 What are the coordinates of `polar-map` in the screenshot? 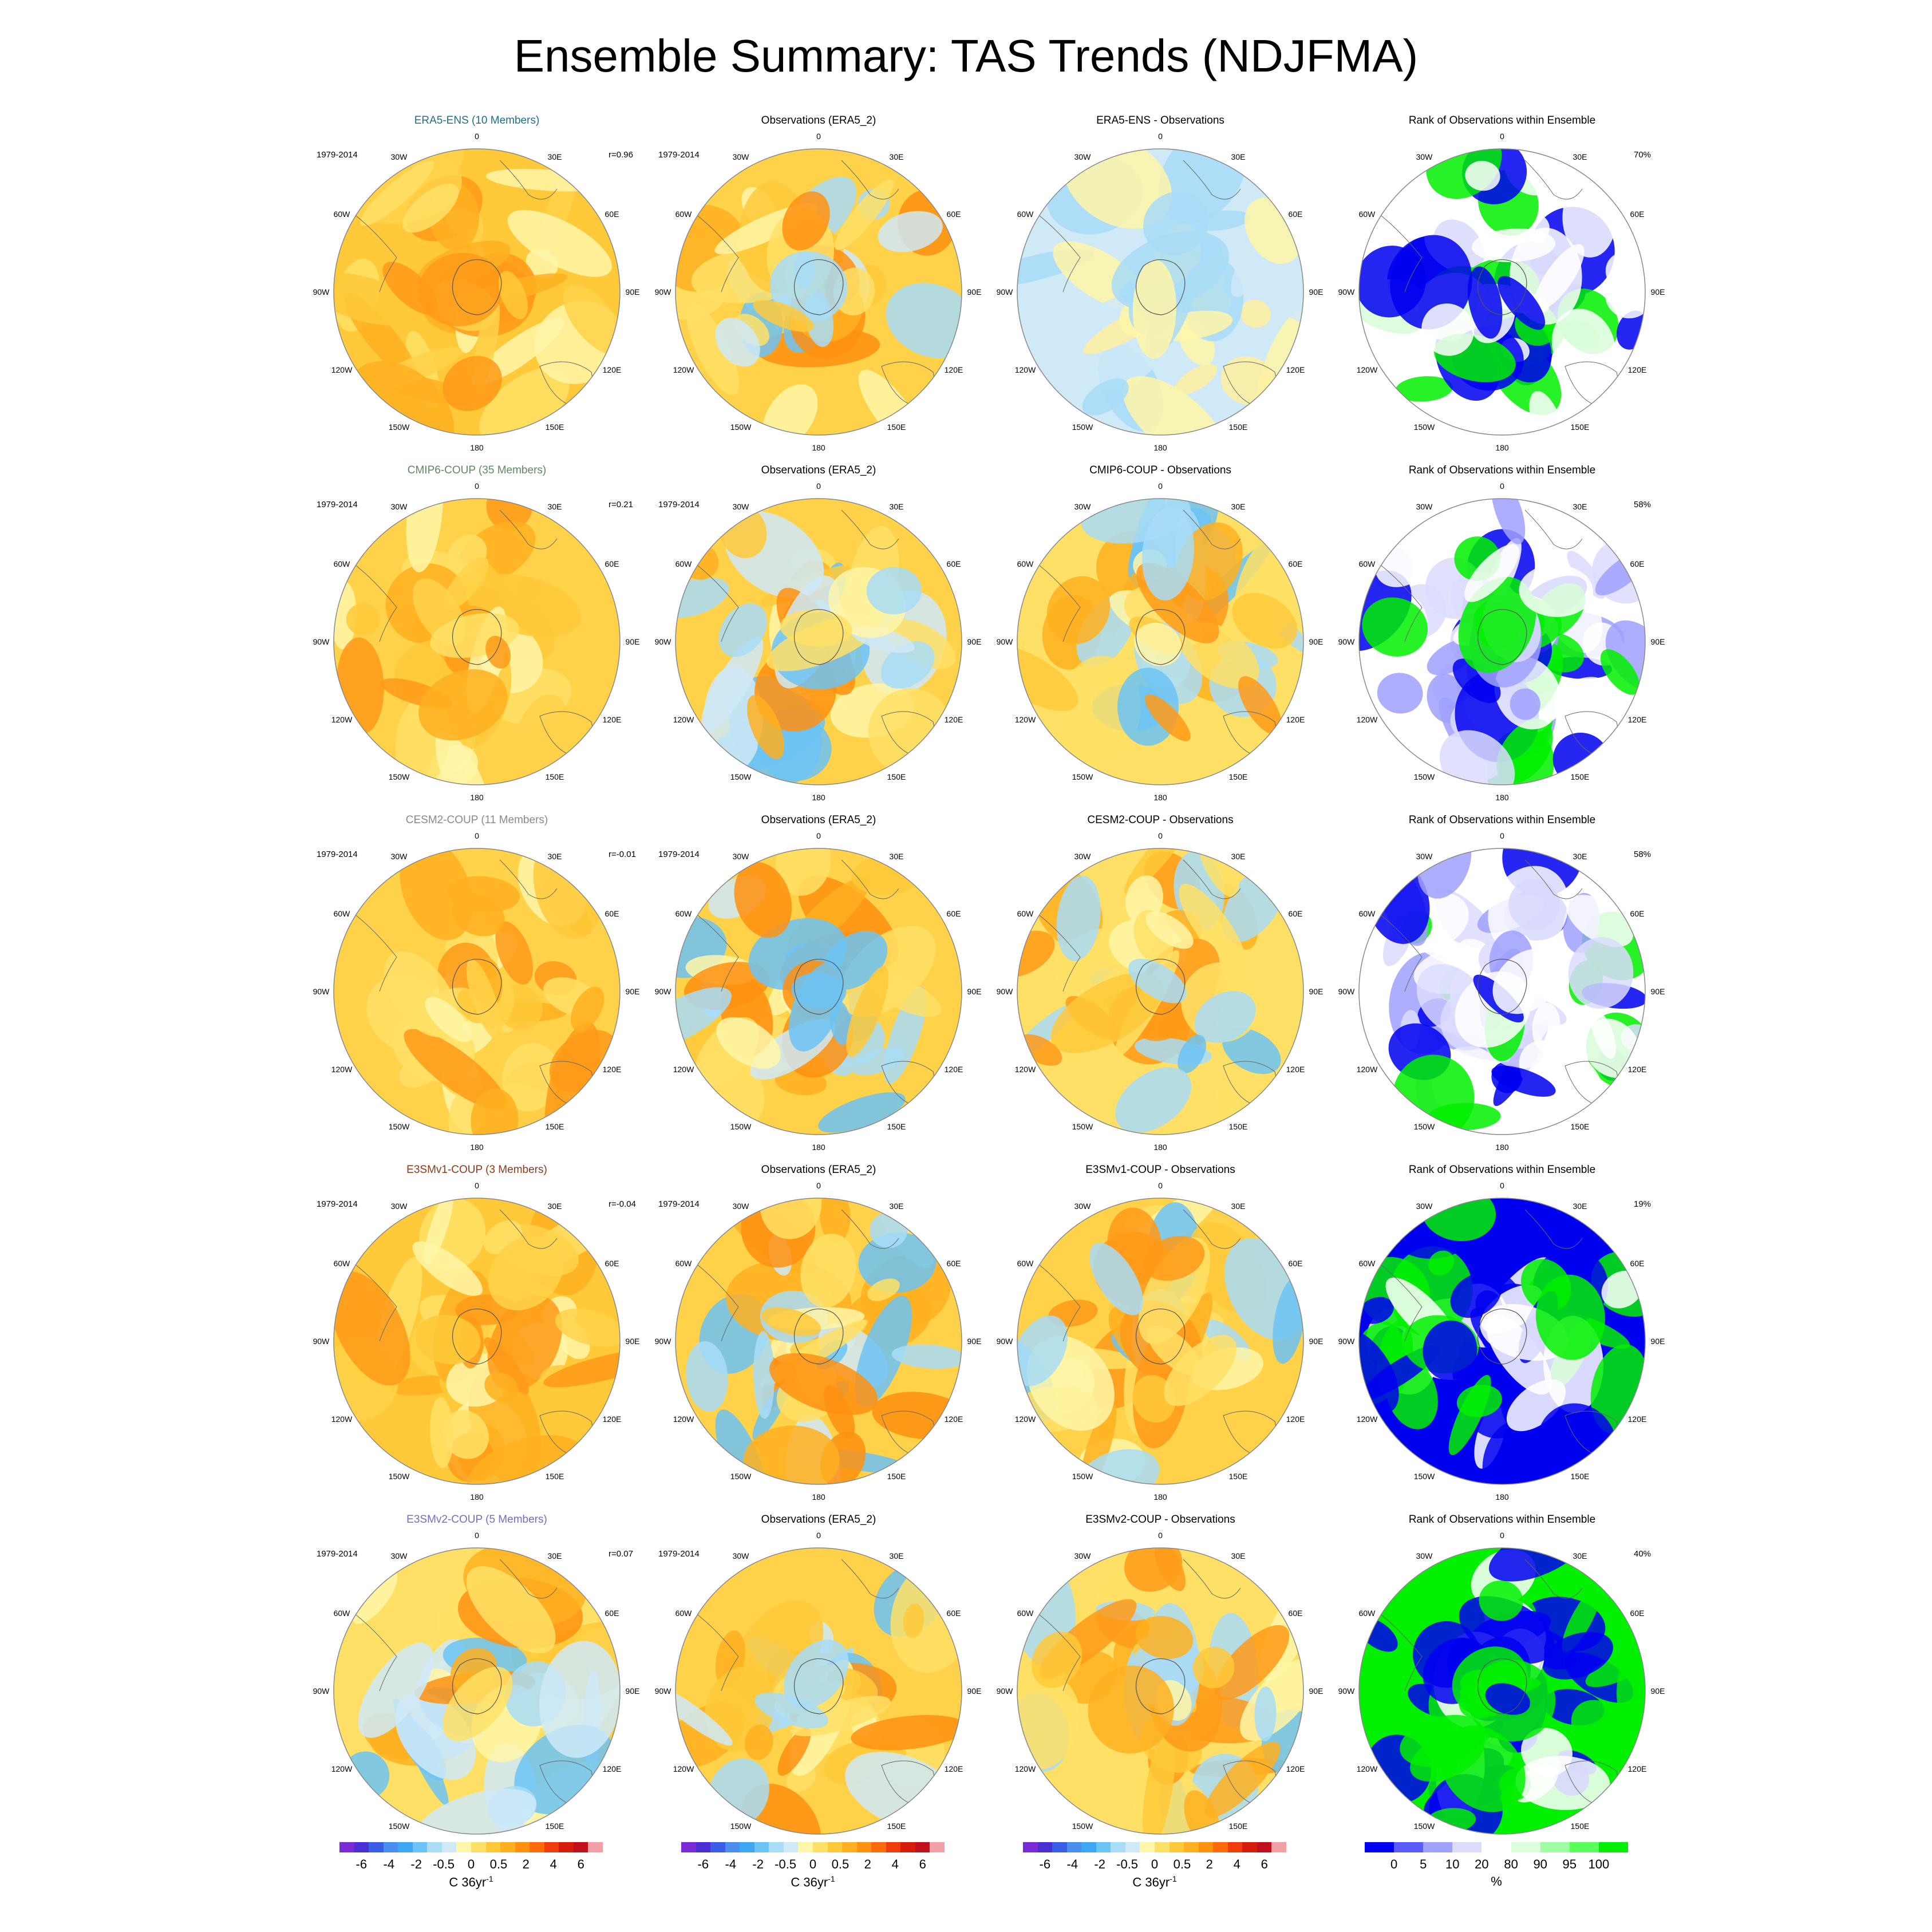 It's located at (818, 1691).